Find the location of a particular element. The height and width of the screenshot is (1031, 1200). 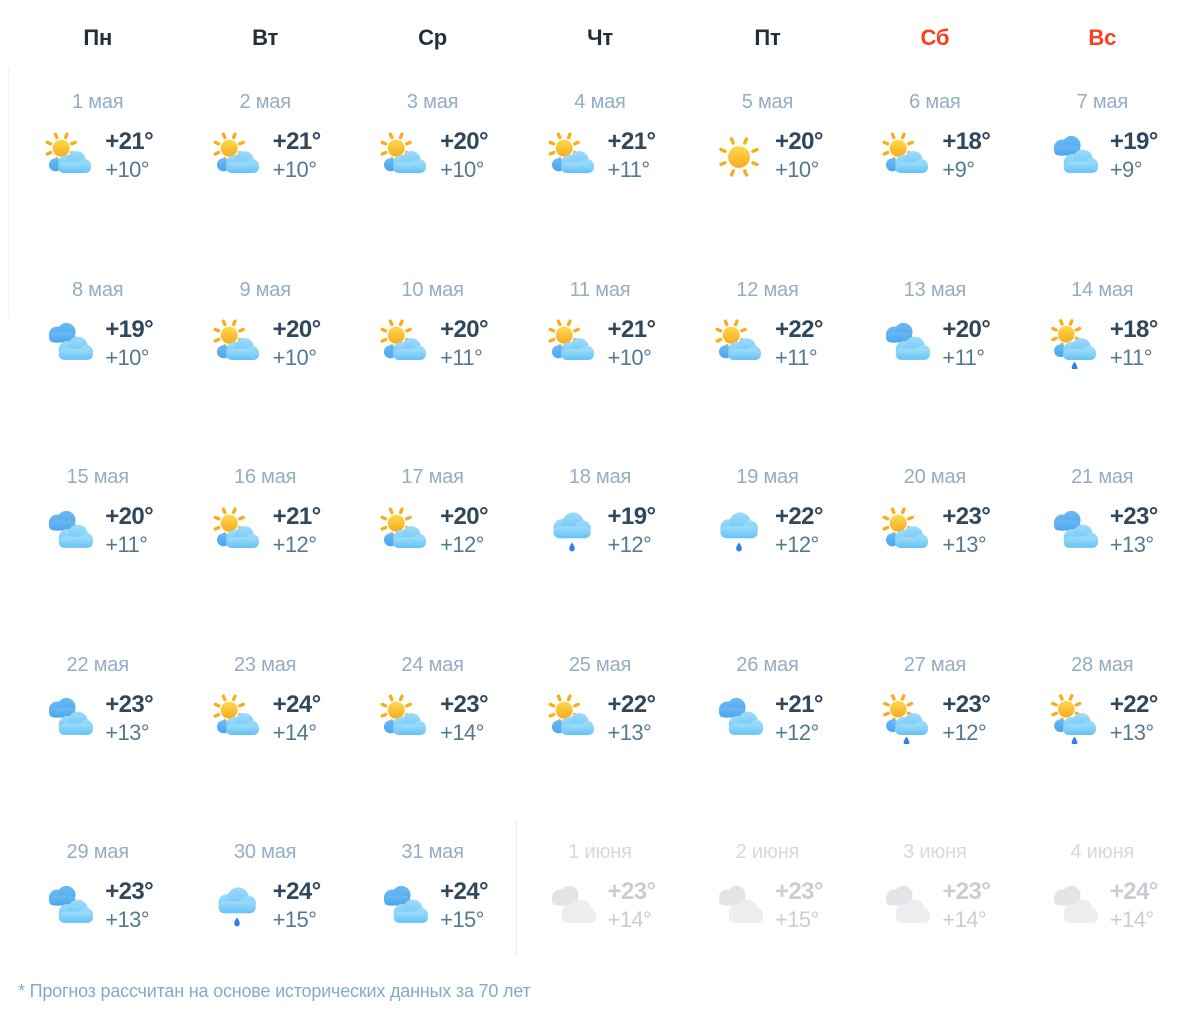

day-temperatures: +23° +13° is located at coordinates (129, 906).